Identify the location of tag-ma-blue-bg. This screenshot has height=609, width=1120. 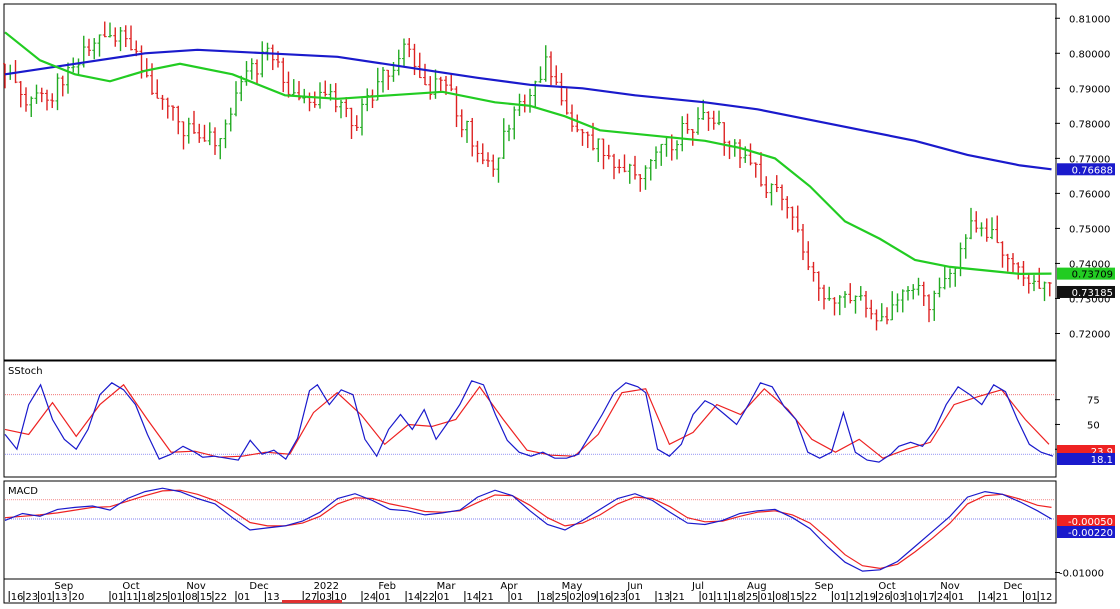
(1086, 169).